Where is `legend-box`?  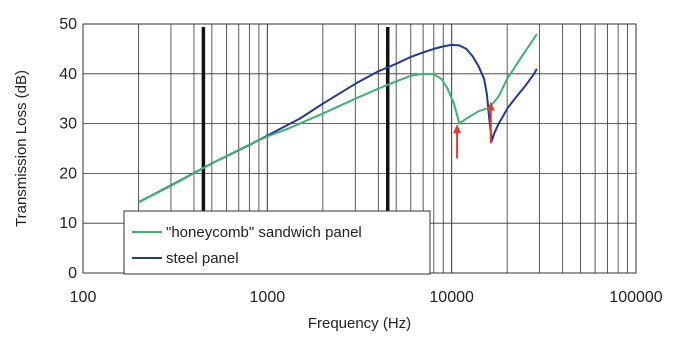 legend-box is located at coordinates (277, 242).